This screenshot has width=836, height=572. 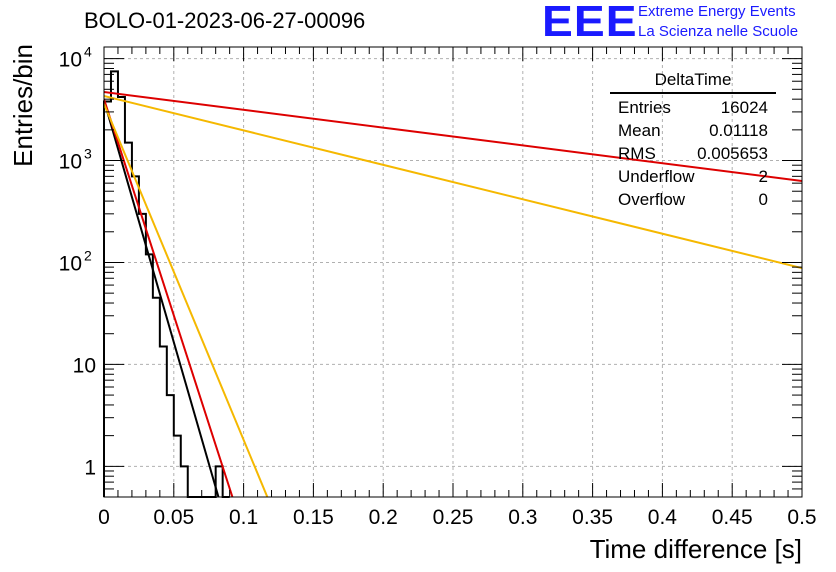 What do you see at coordinates (656, 176) in the screenshot?
I see `stats-label: Underflow` at bounding box center [656, 176].